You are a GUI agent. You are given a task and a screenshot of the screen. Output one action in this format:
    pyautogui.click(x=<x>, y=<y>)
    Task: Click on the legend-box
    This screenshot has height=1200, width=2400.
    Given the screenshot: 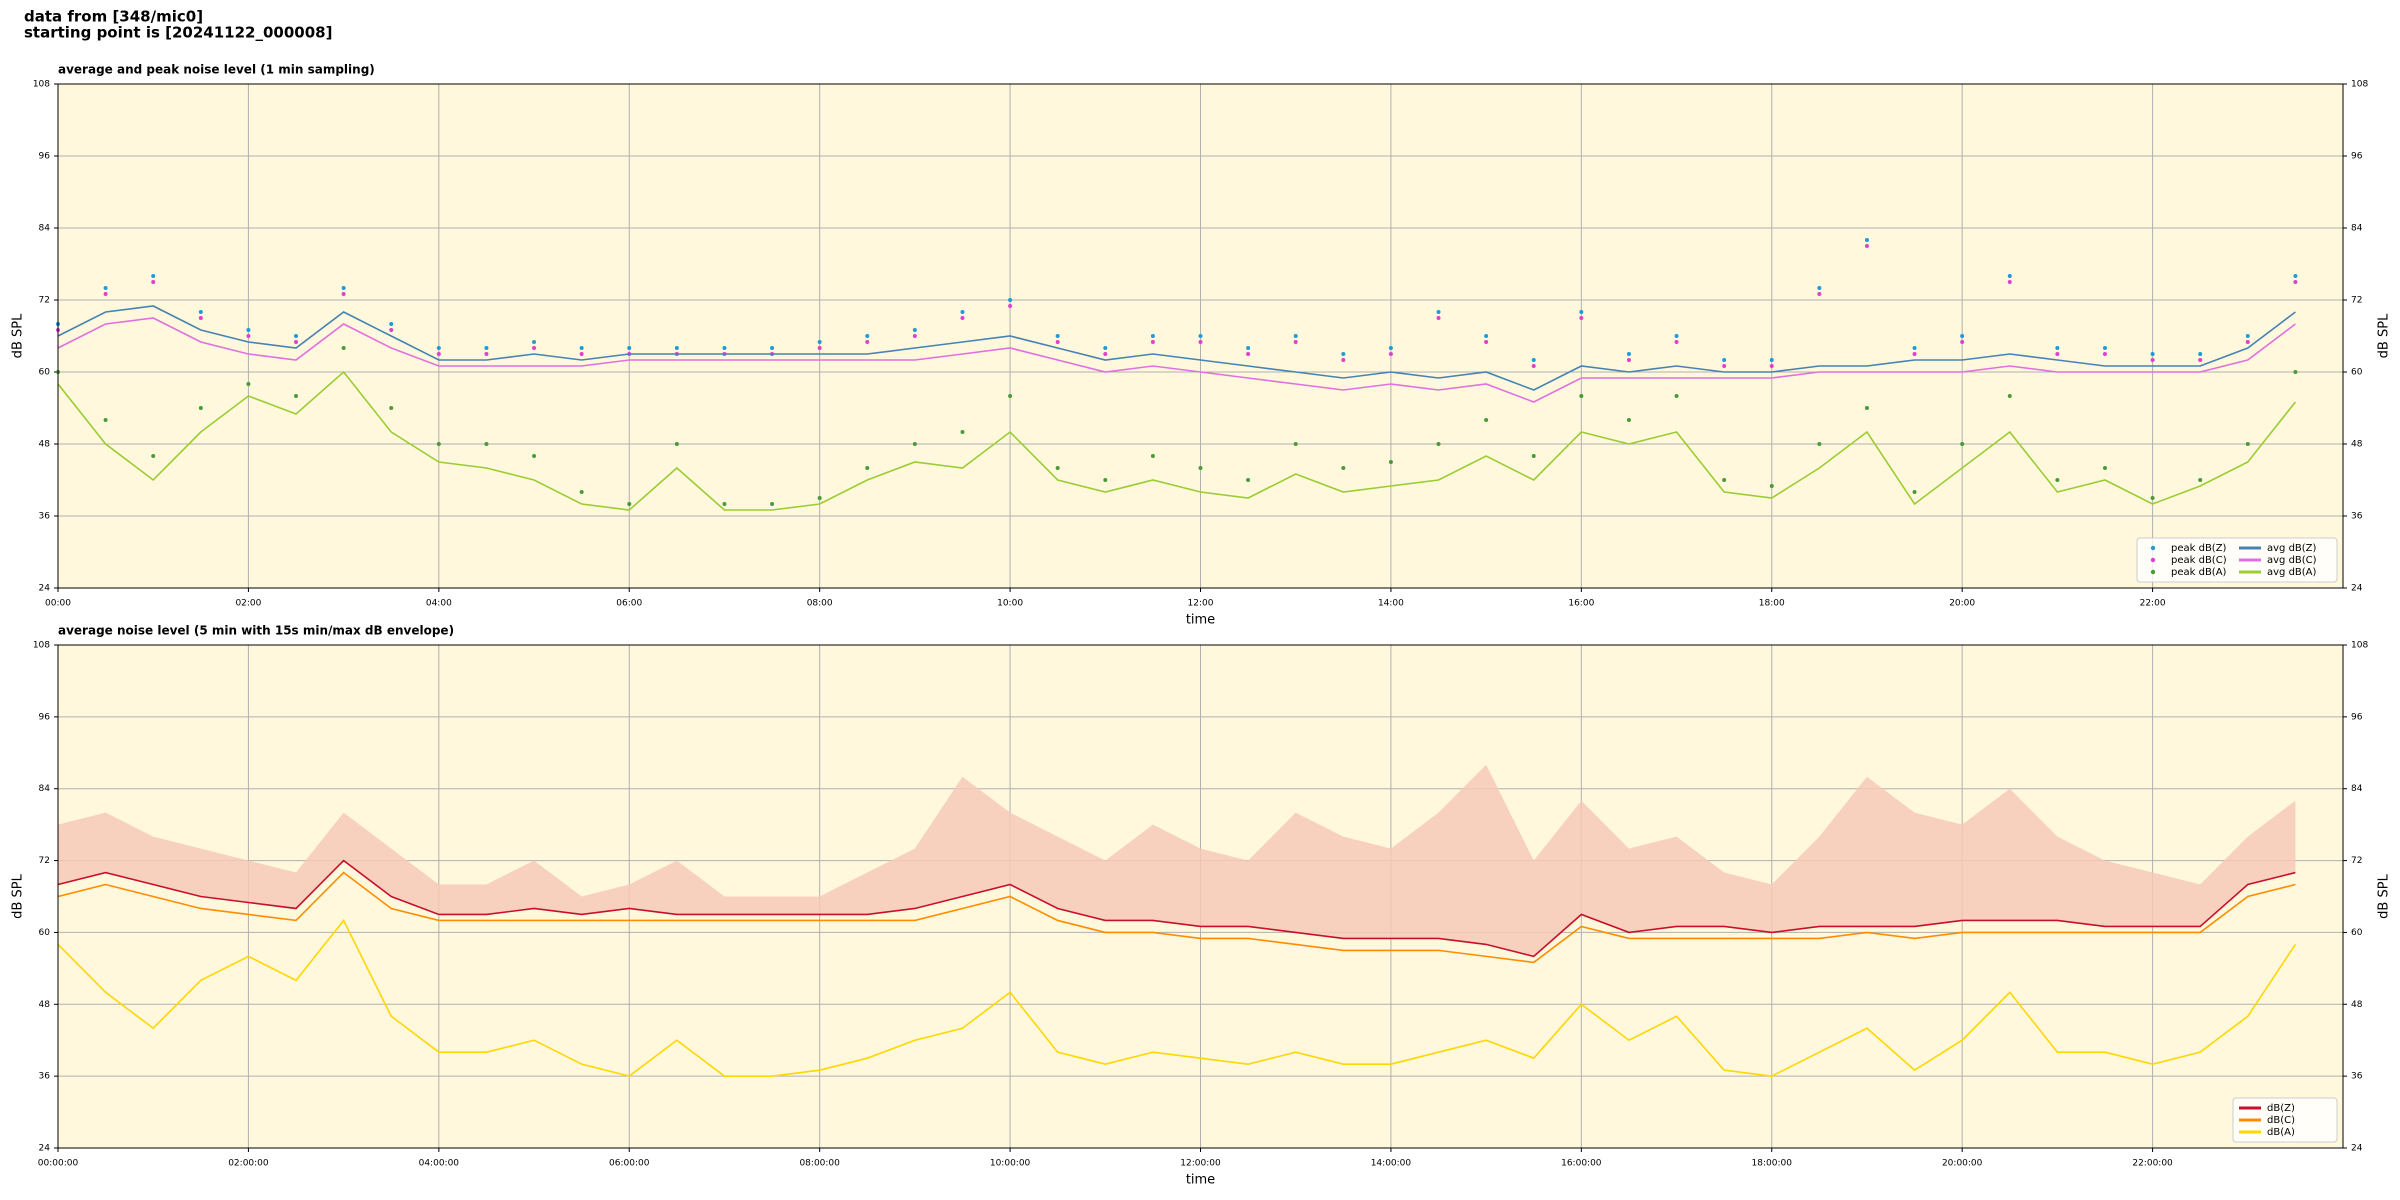 What is the action you would take?
    pyautogui.click(x=2237, y=560)
    